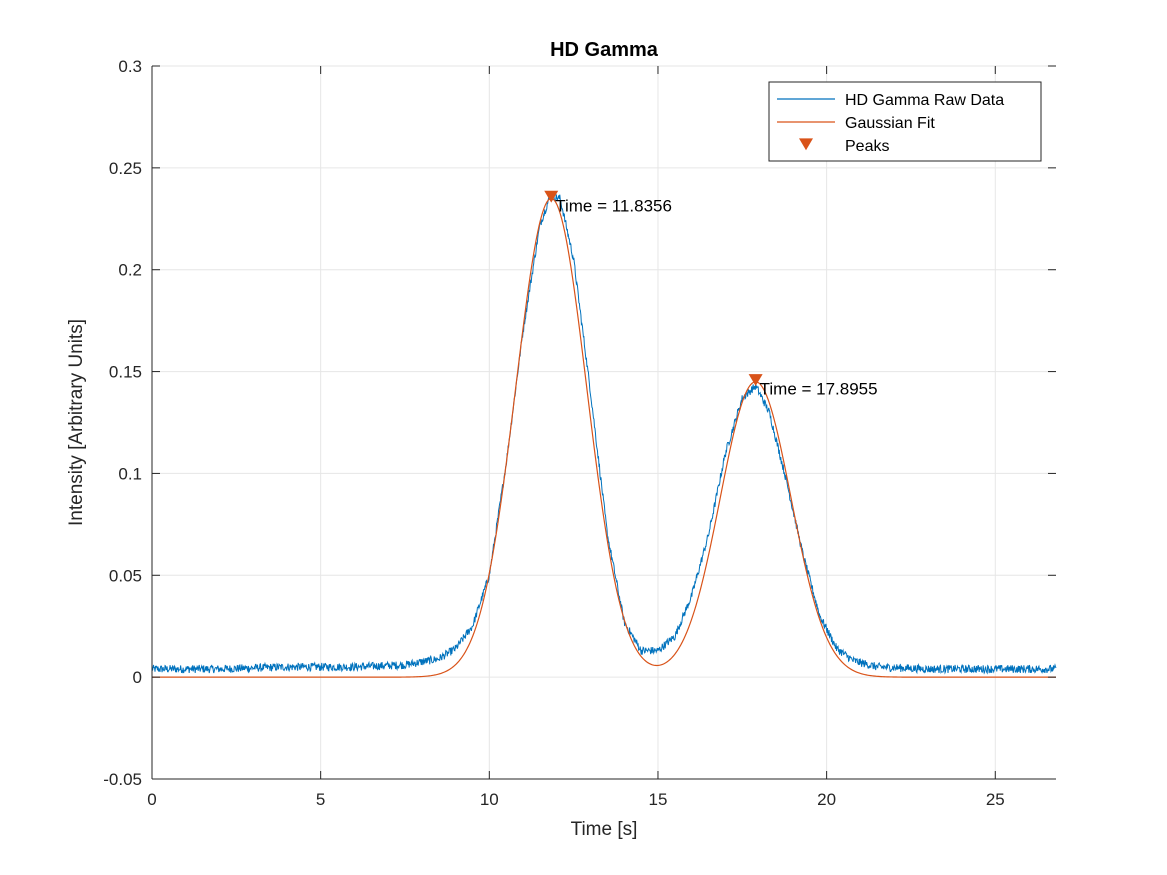 The image size is (1167, 875). What do you see at coordinates (716, 297) in the screenshot?
I see `annotations: Time = 11.8356 Time = 17.8955` at bounding box center [716, 297].